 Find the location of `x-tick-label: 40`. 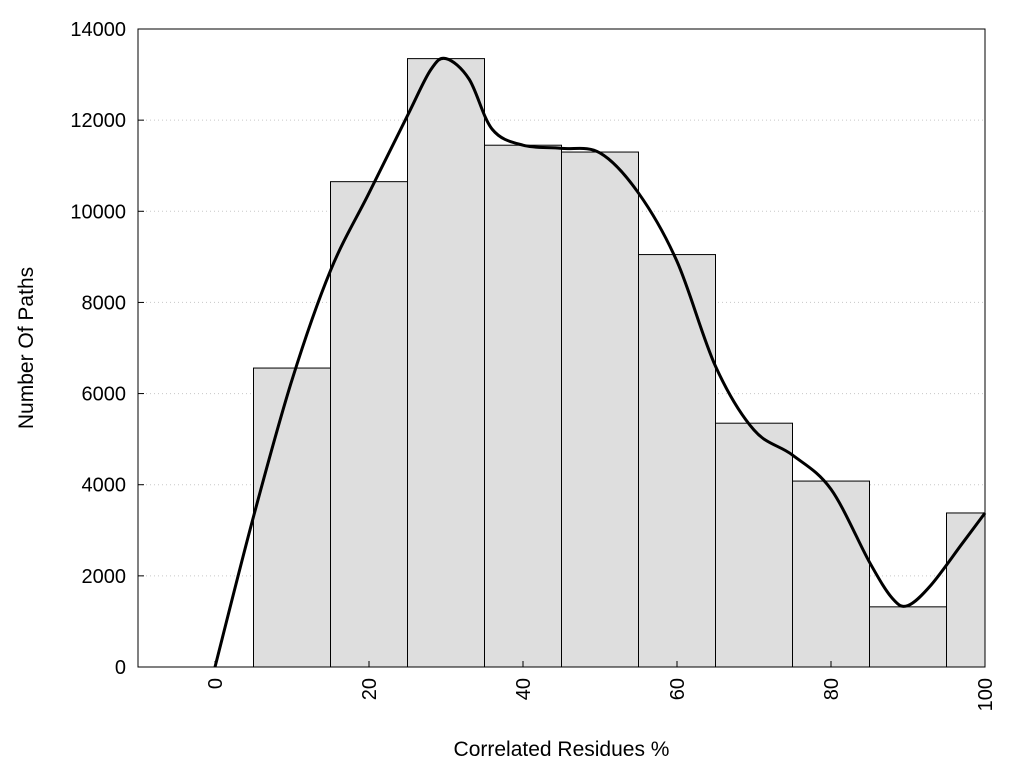

x-tick-label: 40 is located at coordinates (524, 689).